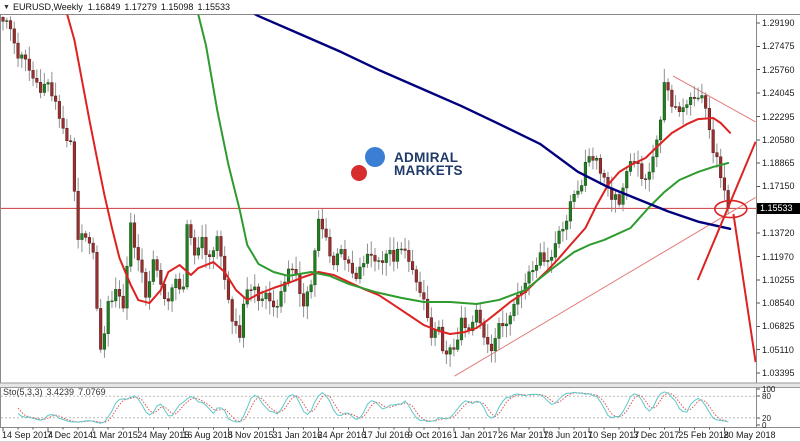  Describe the element at coordinates (778, 92) in the screenshot. I see `price-axis-label: 1.24045` at that location.